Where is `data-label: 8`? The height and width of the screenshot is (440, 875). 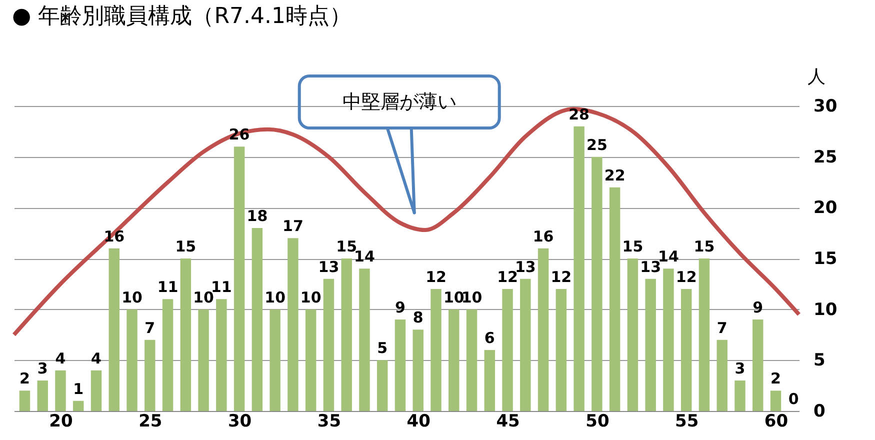 data-label: 8 is located at coordinates (418, 317).